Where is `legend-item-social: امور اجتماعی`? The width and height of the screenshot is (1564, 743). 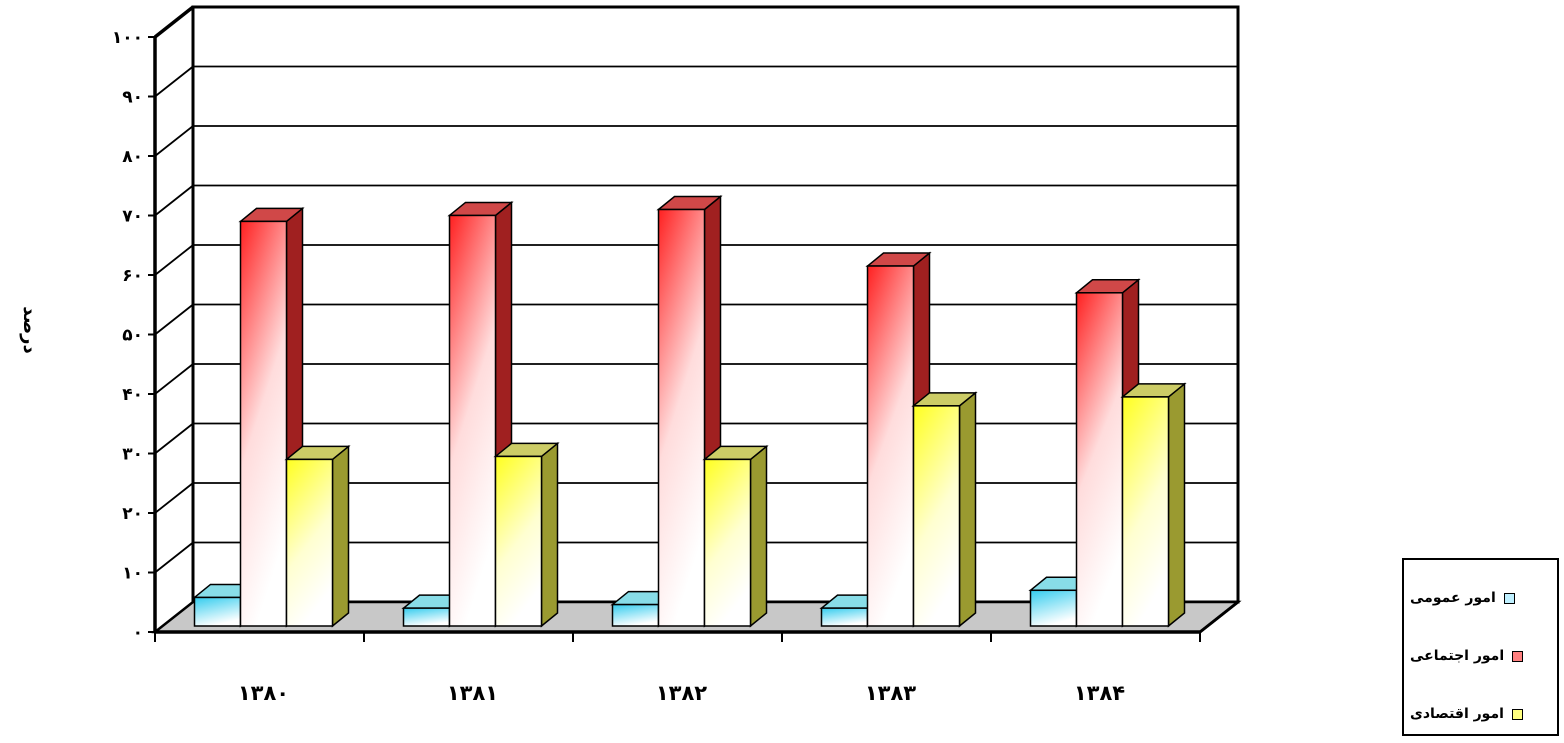
legend-item-social: امور اجتماعی is located at coordinates (1480, 656).